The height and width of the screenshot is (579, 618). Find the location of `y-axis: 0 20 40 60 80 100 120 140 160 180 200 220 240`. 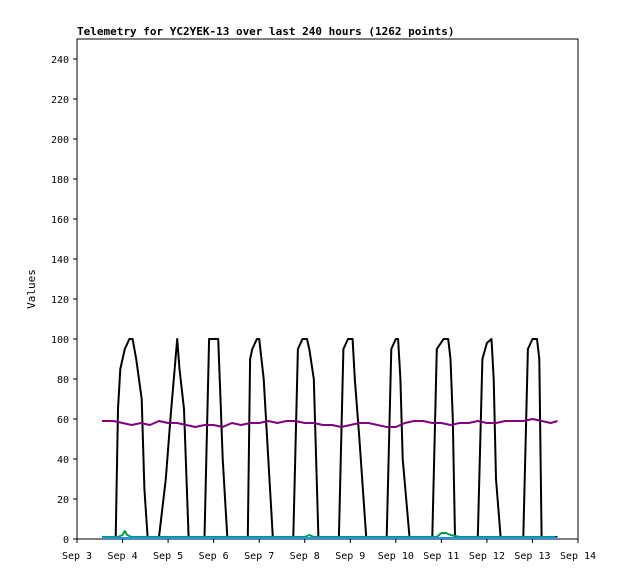

y-axis: 0 20 40 60 80 100 120 140 160 180 200 220 240 is located at coordinates (64, 300).